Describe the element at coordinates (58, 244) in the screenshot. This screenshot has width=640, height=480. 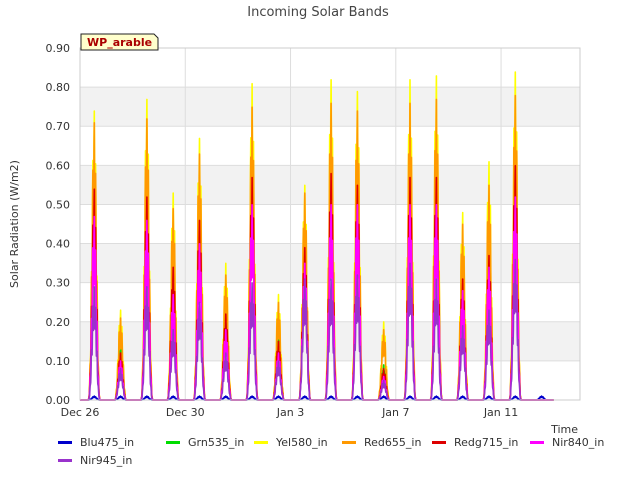
I see `y-tick-label: 0.40` at that location.